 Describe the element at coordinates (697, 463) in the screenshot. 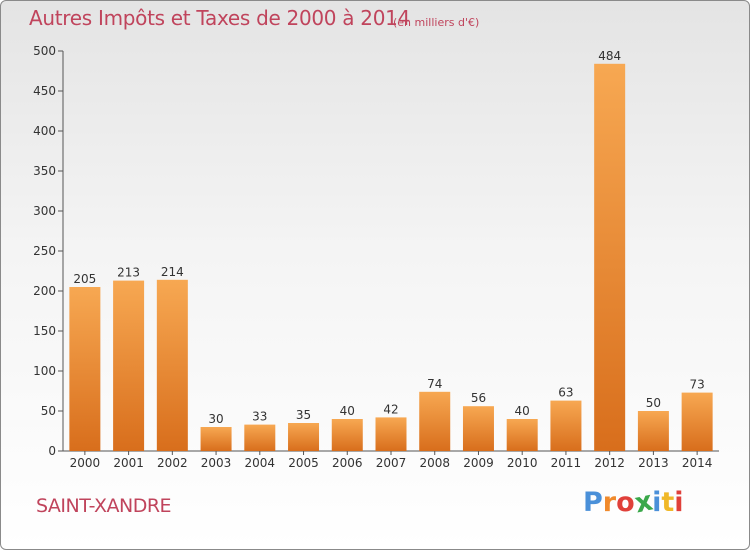

I see `x-tick-label: 2014` at that location.